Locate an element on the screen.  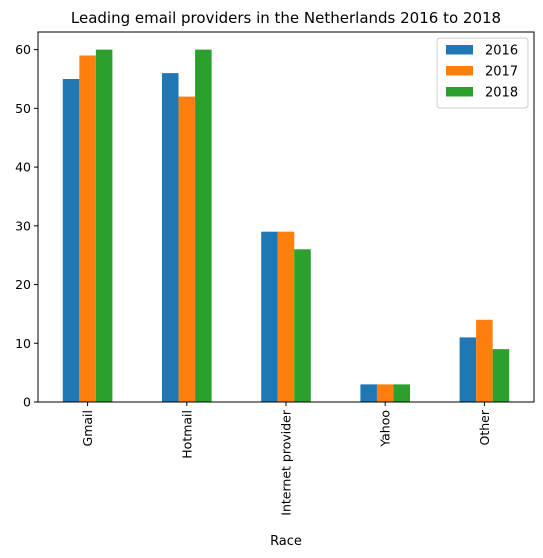
bar-2017-internet-provider is located at coordinates (286, 316).